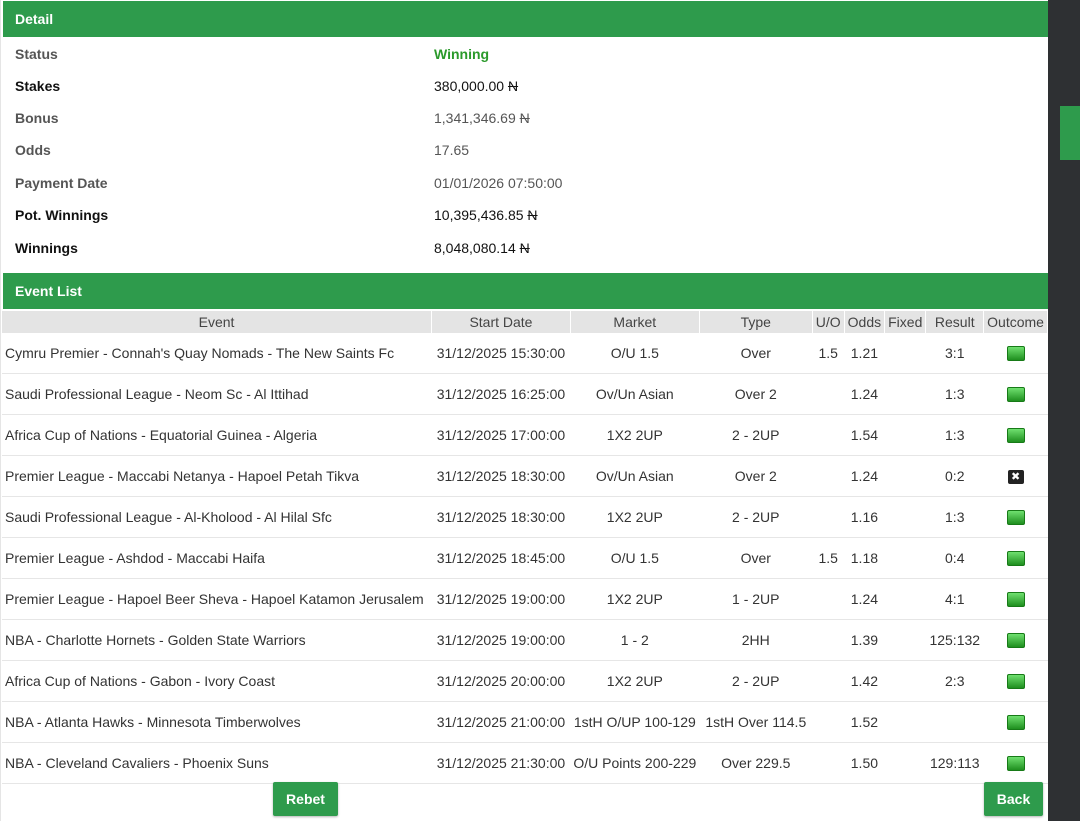 The height and width of the screenshot is (821, 1080). I want to click on pot-winnings-value: 10,395,436.85 N, so click(486, 215).